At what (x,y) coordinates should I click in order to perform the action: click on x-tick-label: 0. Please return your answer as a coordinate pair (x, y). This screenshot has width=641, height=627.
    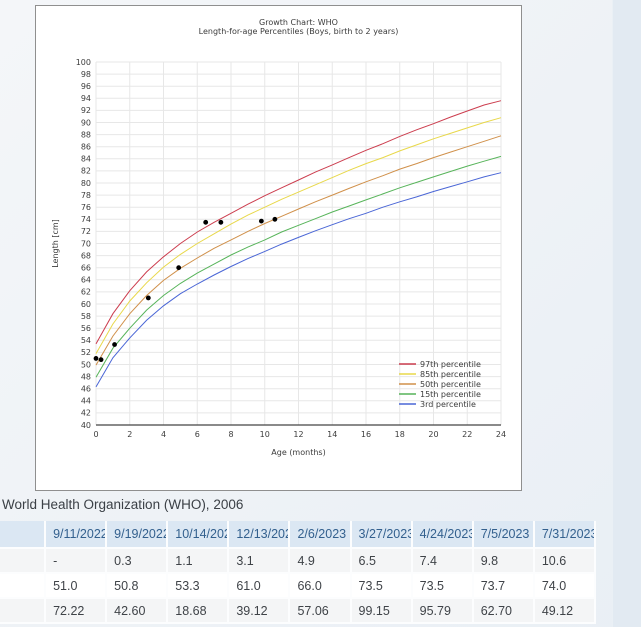
    Looking at the image, I should click on (95, 434).